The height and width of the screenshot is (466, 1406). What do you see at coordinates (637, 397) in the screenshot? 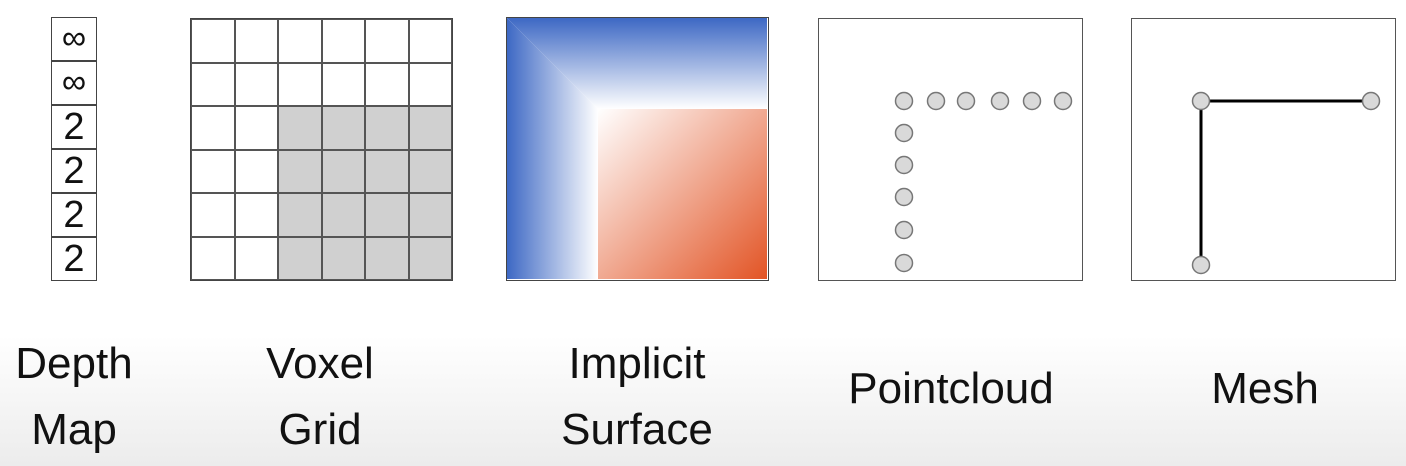
I see `implicit-surface-label: Implicit Surface` at bounding box center [637, 397].